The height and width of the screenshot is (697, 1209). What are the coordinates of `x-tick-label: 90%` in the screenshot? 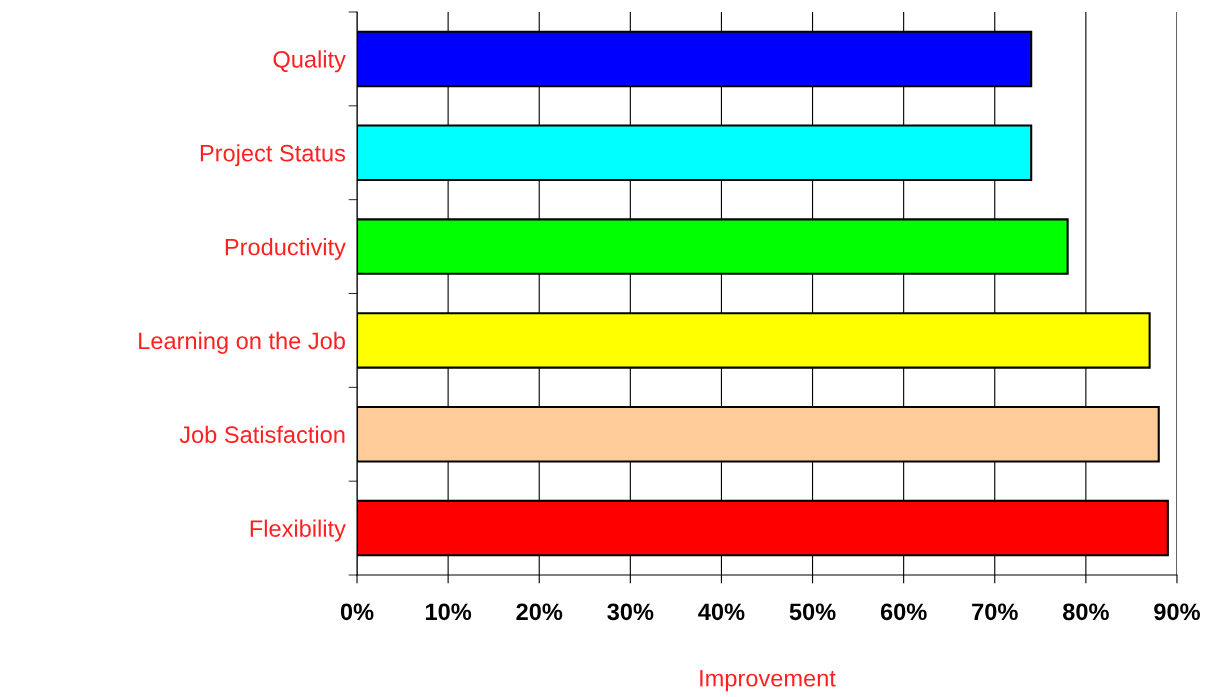 It's located at (1177, 612).